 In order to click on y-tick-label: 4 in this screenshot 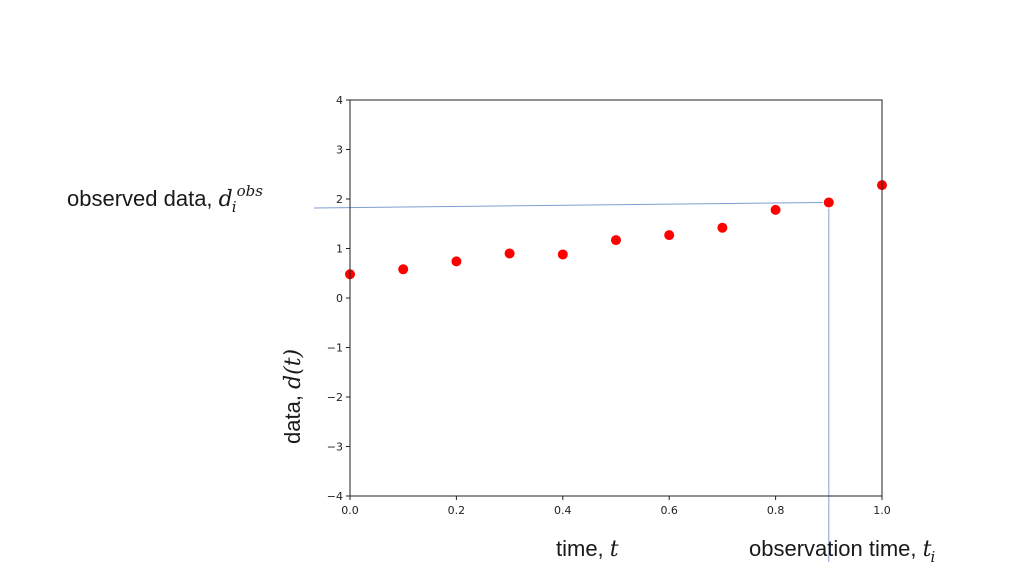, I will do `click(339, 100)`.